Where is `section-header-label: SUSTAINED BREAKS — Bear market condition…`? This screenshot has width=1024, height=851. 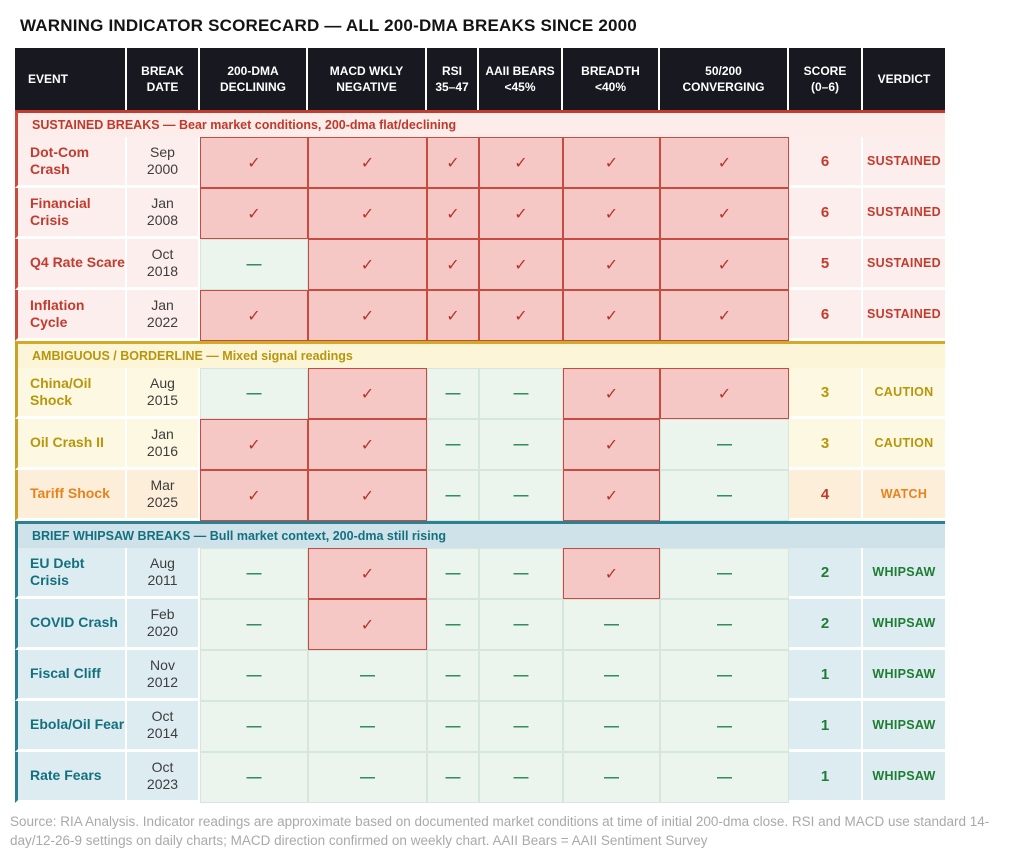
section-header-label: SUSTAINED BREAKS — Bear market condition… is located at coordinates (480, 123).